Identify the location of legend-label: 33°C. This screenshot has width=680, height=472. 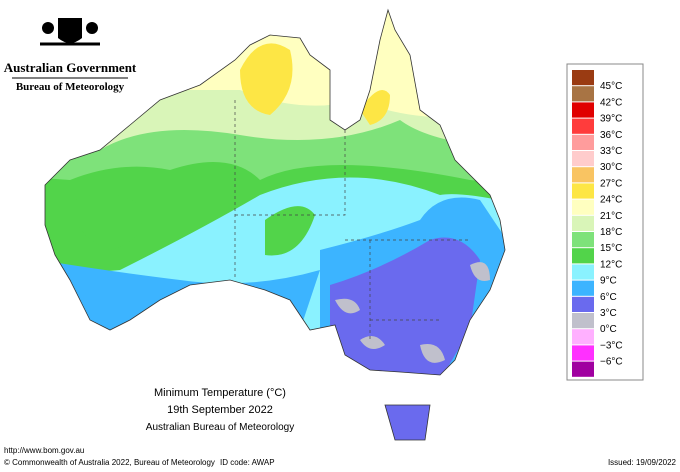
(611, 151).